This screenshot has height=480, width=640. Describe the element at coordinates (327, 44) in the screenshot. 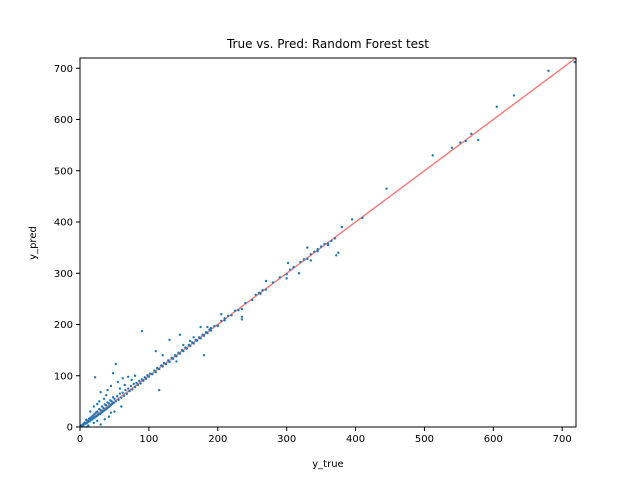

I see `chart-title: True vs. Pred: Random Forest test` at that location.